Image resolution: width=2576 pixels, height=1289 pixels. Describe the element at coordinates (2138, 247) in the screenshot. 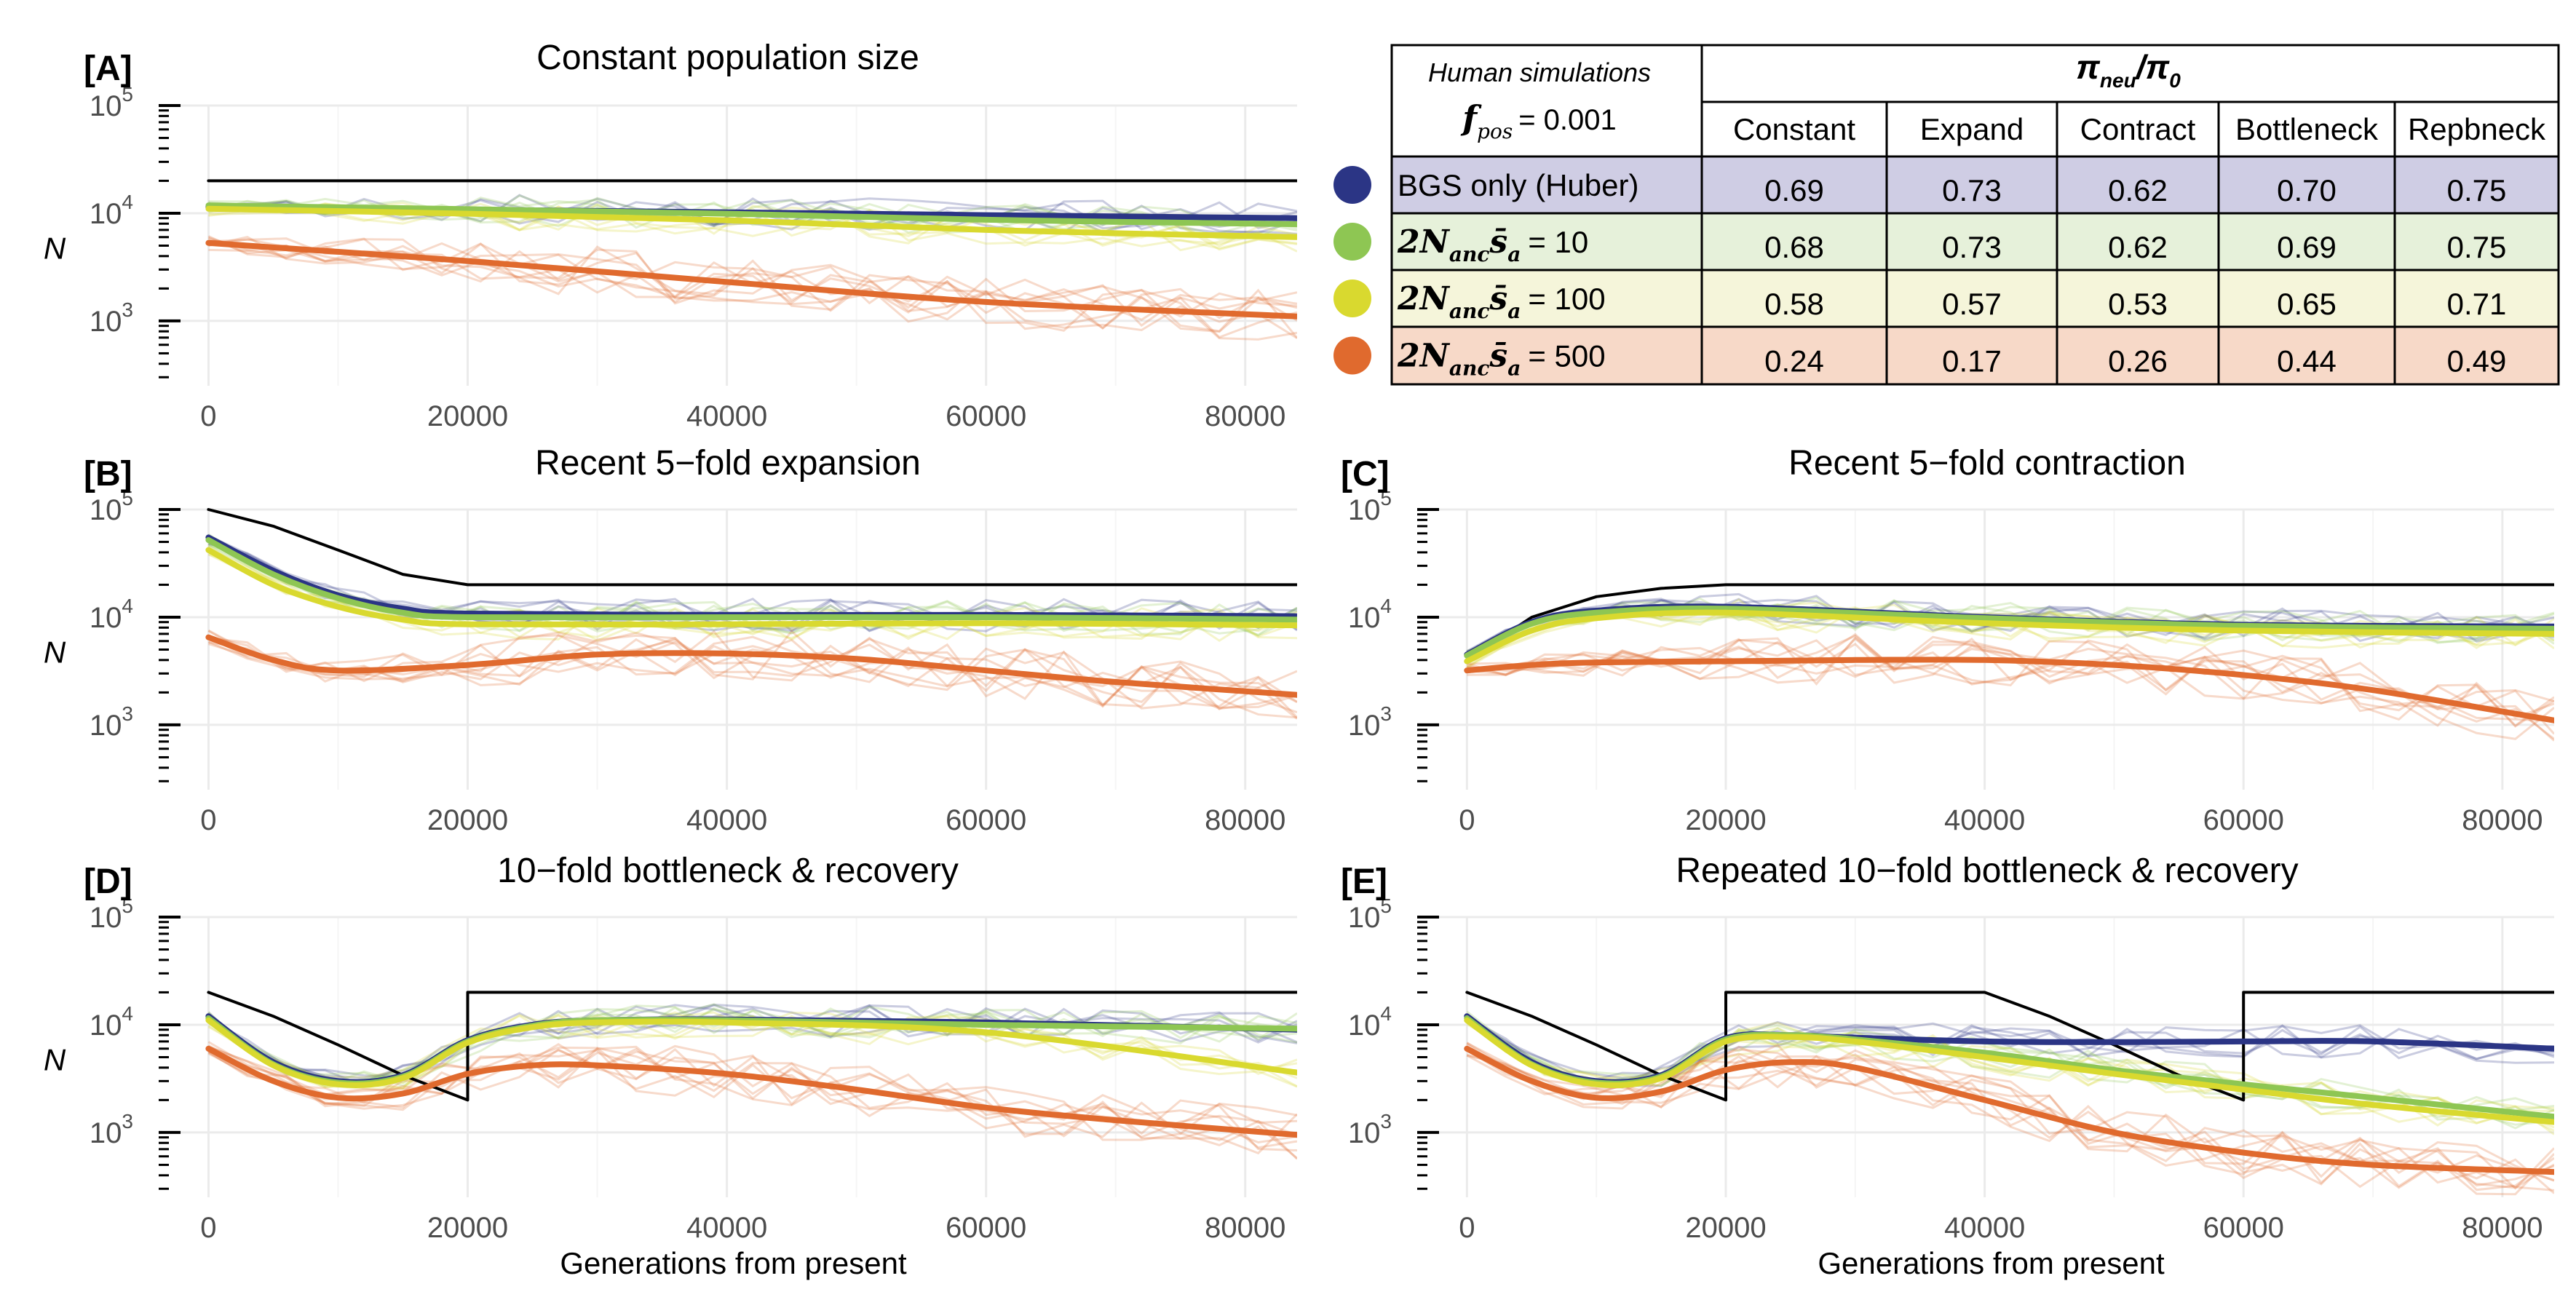

I see `table-cell-value: 0.62` at that location.